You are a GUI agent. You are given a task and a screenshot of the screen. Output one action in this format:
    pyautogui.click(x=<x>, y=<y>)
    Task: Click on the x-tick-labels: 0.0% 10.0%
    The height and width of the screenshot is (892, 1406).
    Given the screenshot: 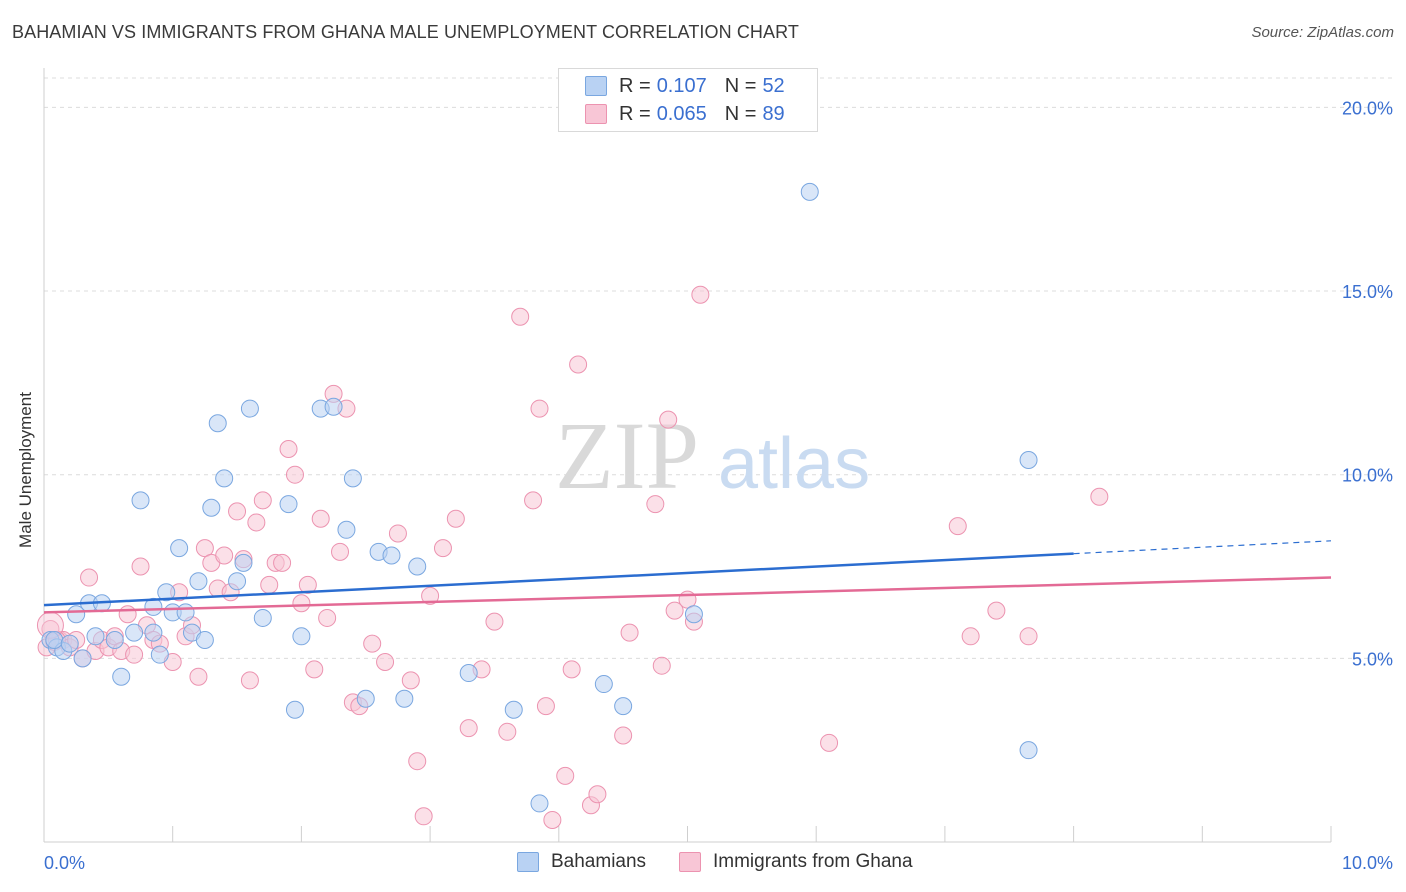 What is the action you would take?
    pyautogui.click(x=718, y=863)
    